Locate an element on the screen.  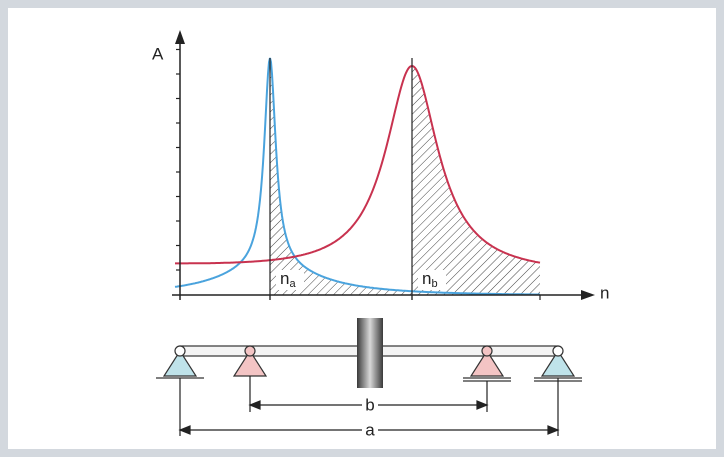
dimension-a: a is located at coordinates (370, 429).